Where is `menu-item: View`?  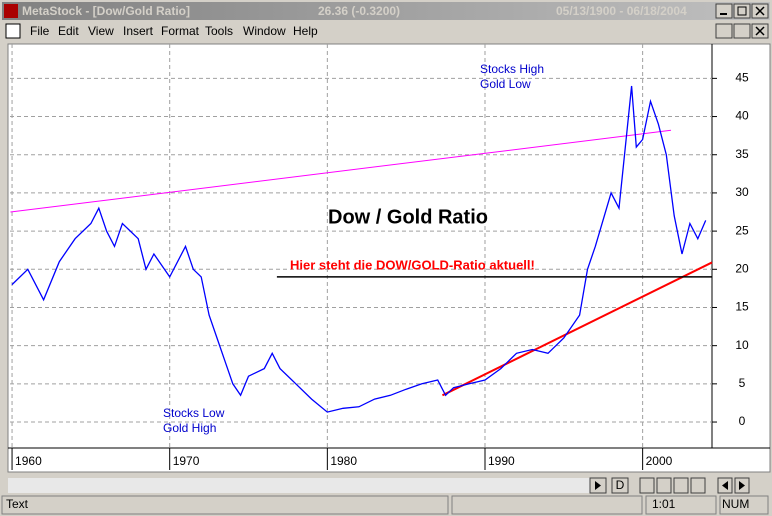
menu-item: View is located at coordinates (101, 31).